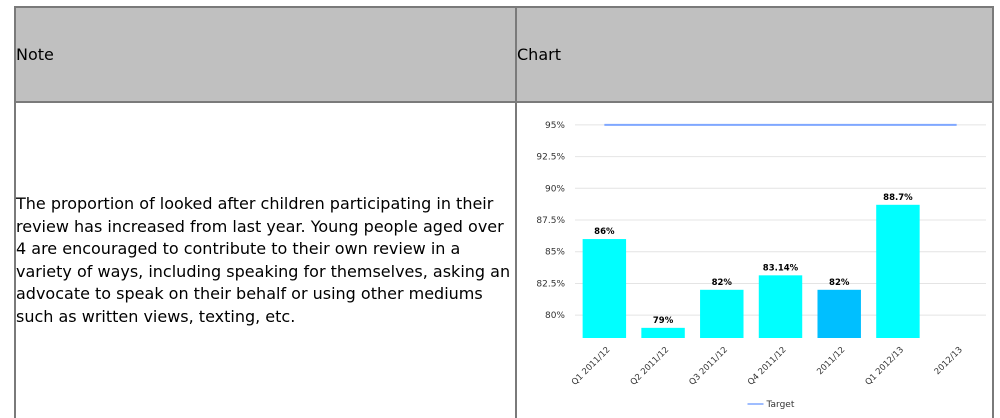 This screenshot has height=418, width=1000. I want to click on bar-data-label: 88.7%, so click(898, 198).